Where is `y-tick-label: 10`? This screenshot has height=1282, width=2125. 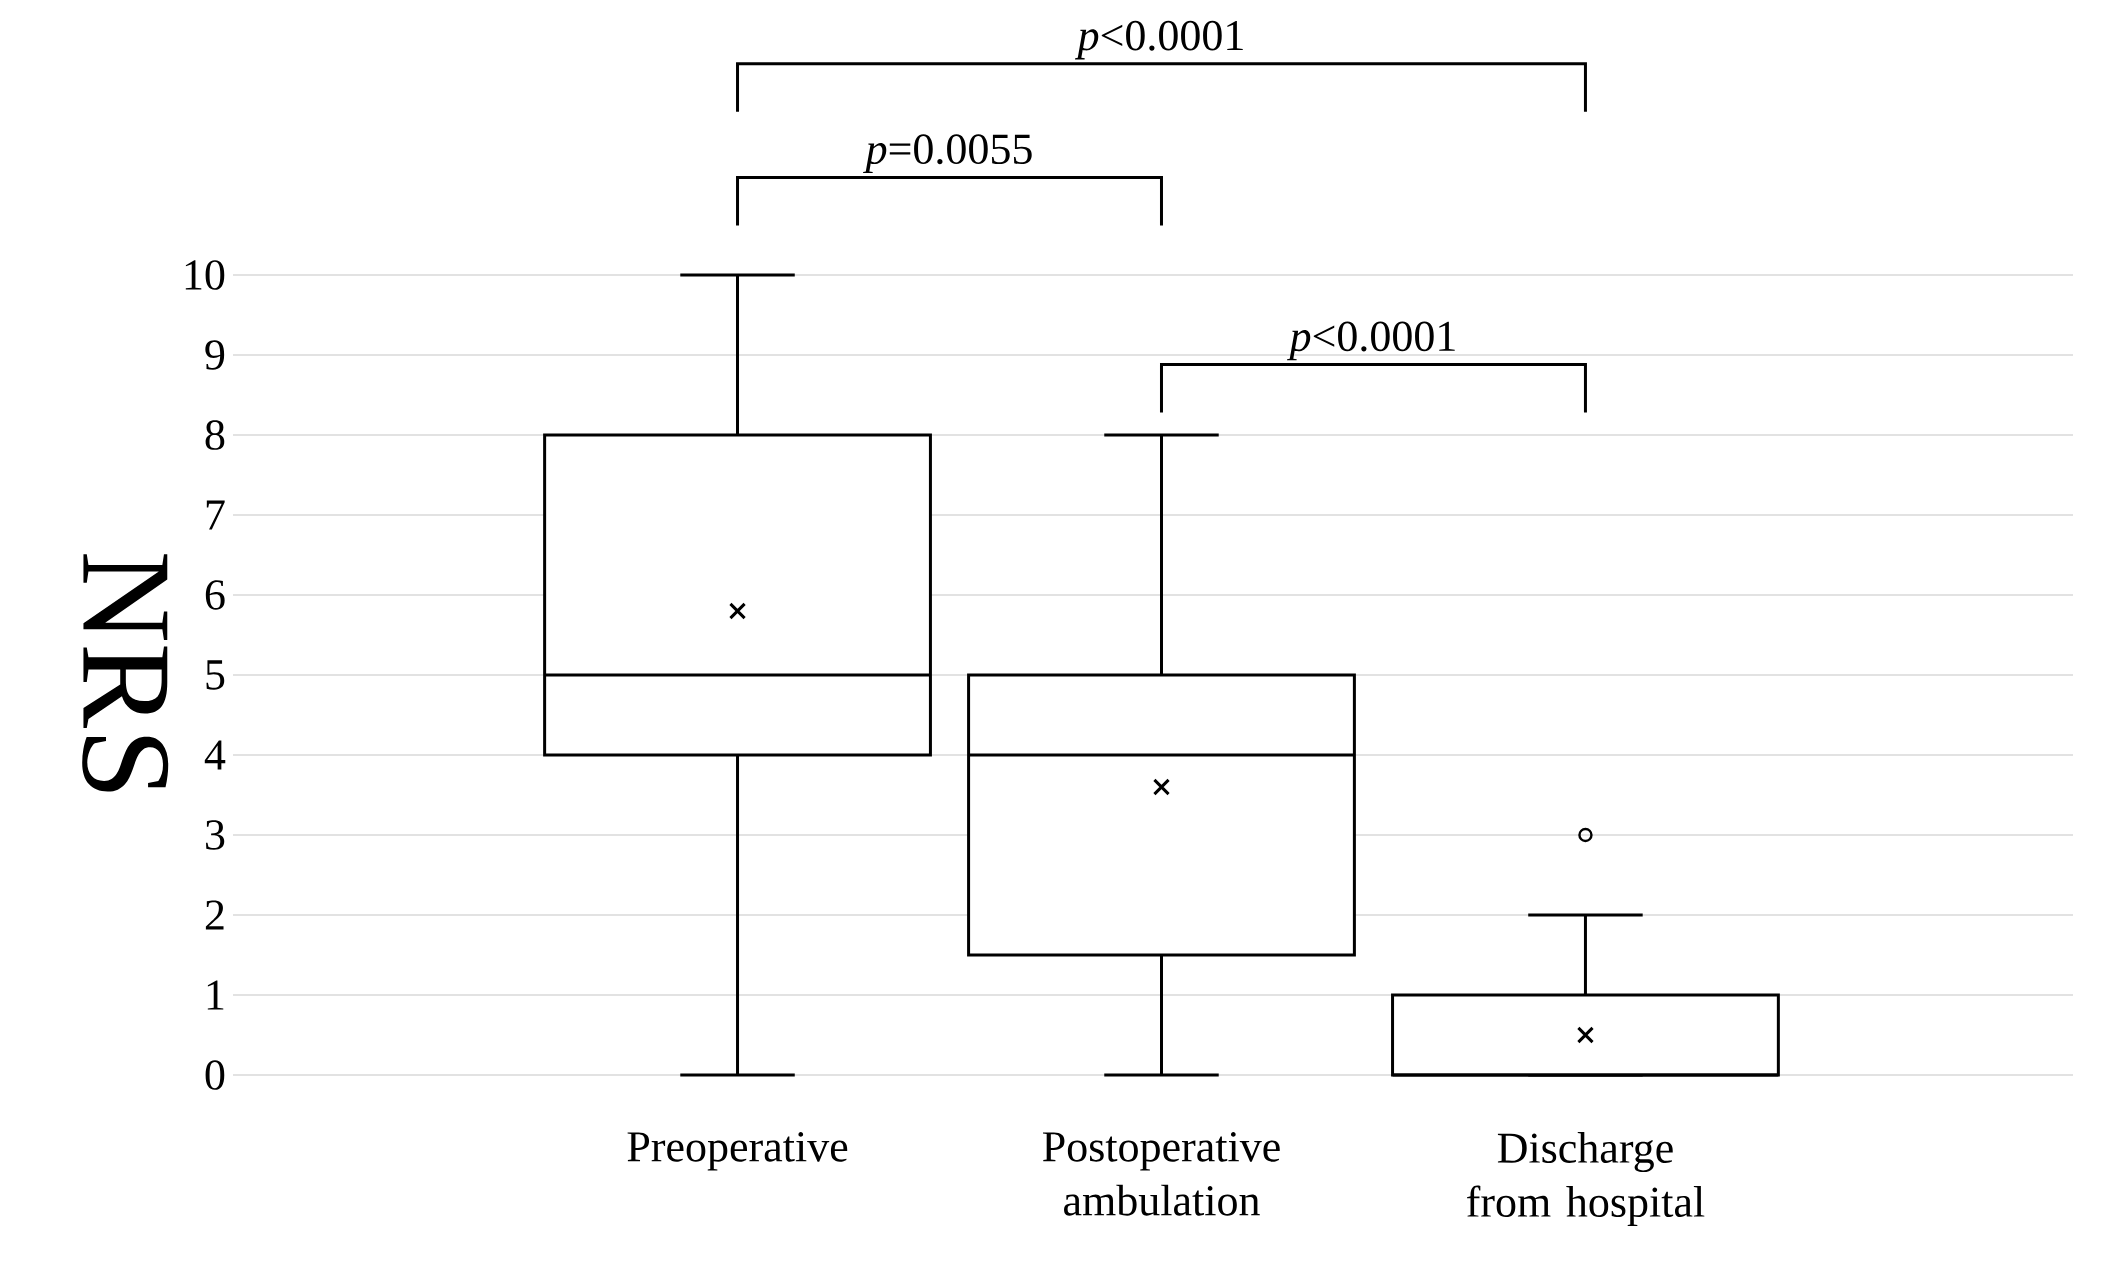
y-tick-label: 10 is located at coordinates (205, 275).